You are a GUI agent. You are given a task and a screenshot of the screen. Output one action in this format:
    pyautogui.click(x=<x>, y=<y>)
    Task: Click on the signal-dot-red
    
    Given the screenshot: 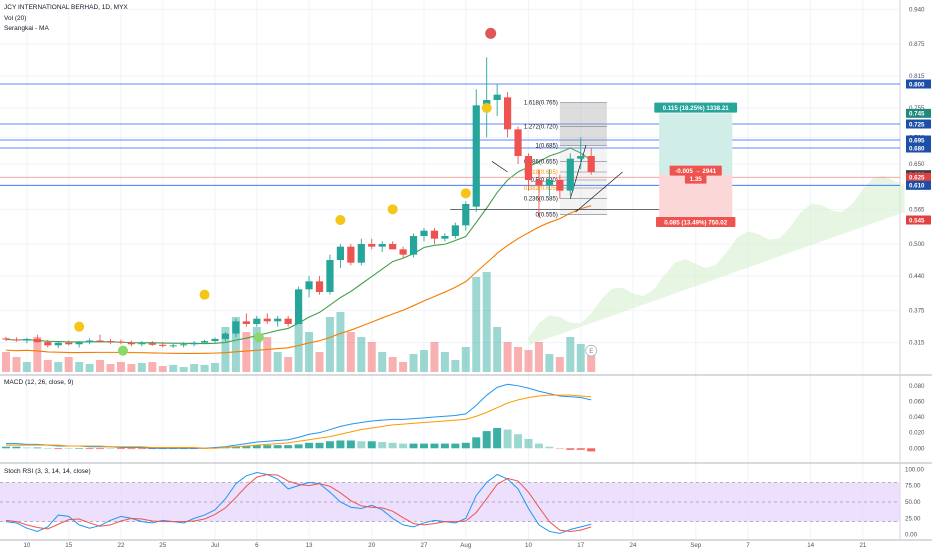 What is the action you would take?
    pyautogui.click(x=491, y=33)
    